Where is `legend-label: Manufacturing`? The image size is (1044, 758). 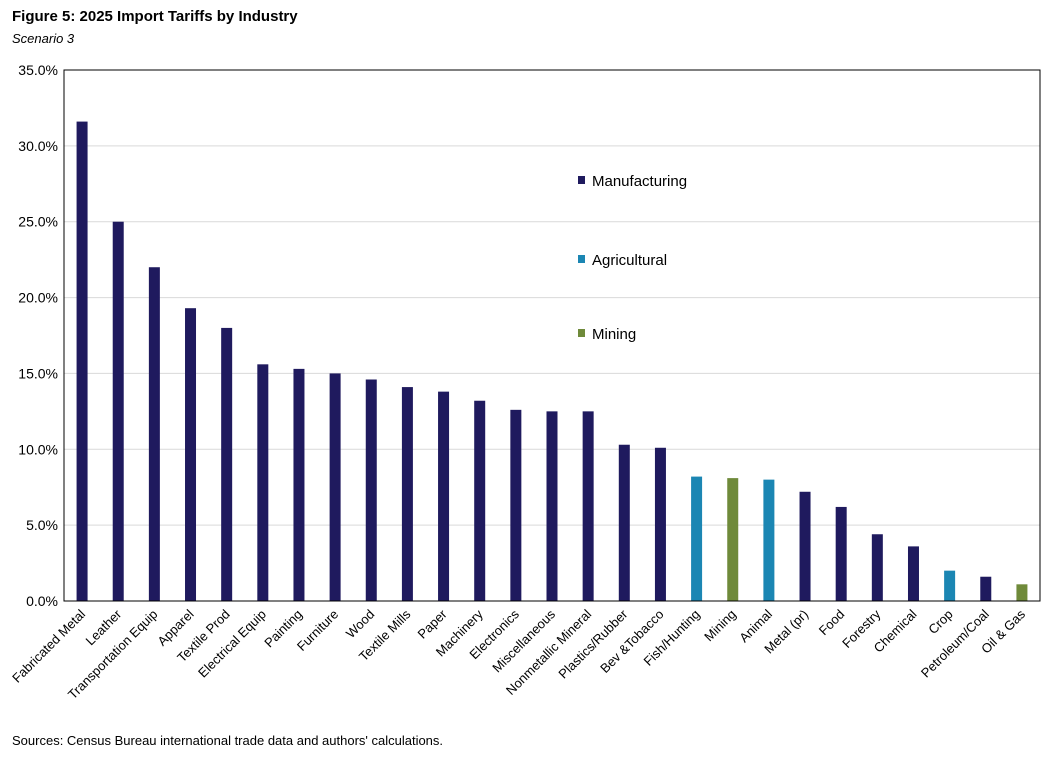 legend-label: Manufacturing is located at coordinates (639, 181).